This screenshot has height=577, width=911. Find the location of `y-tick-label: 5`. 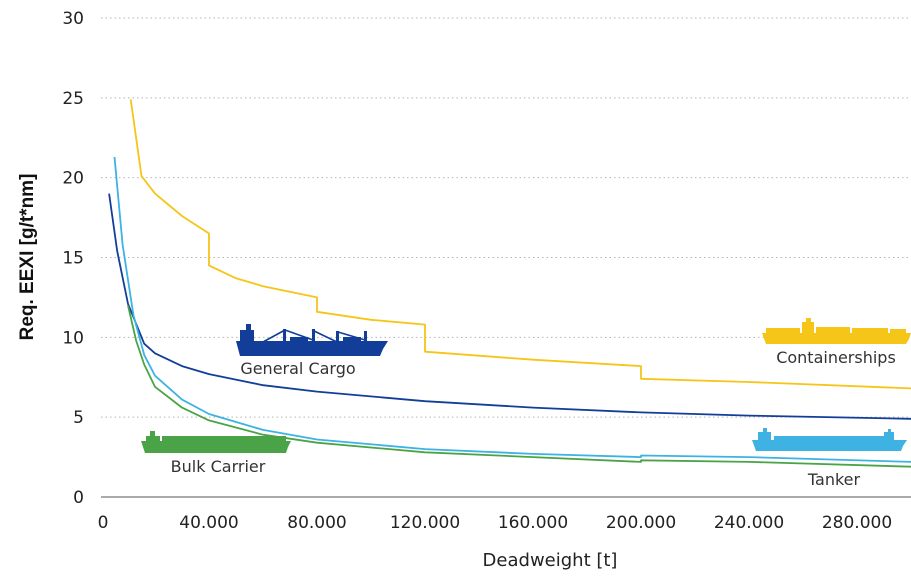

y-tick-label: 5 is located at coordinates (78, 418).